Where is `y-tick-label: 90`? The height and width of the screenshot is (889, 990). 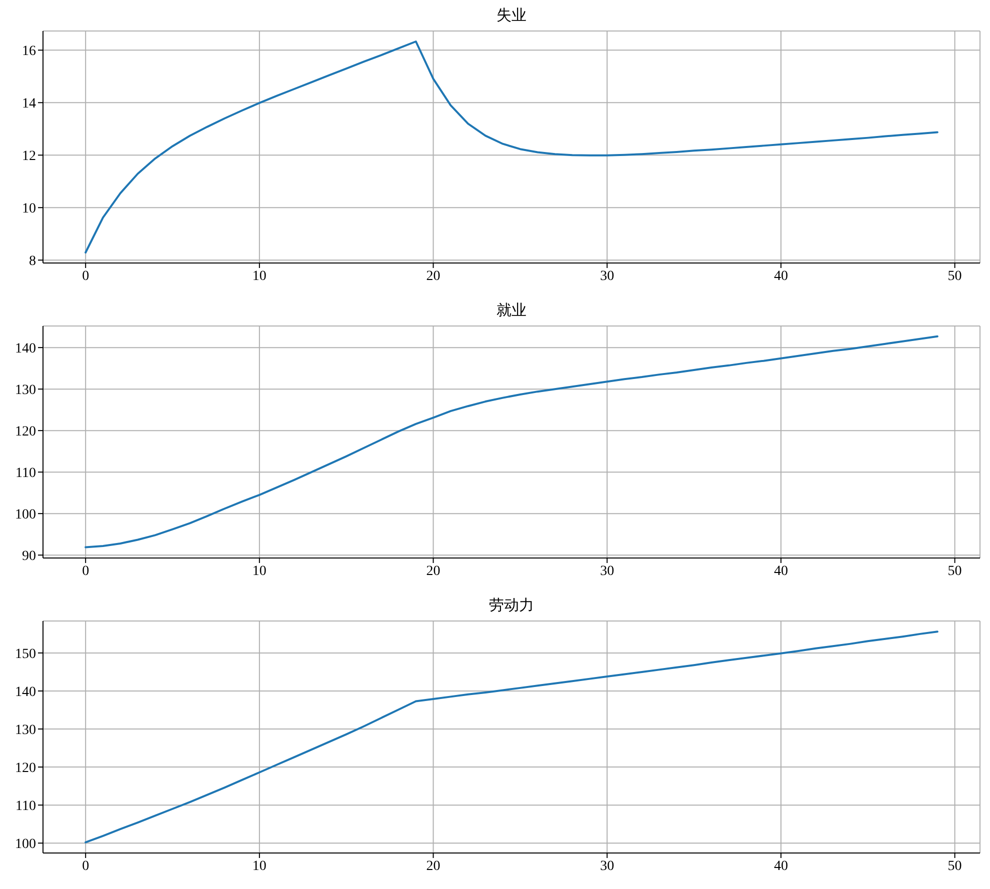
y-tick-label: 90 is located at coordinates (29, 556).